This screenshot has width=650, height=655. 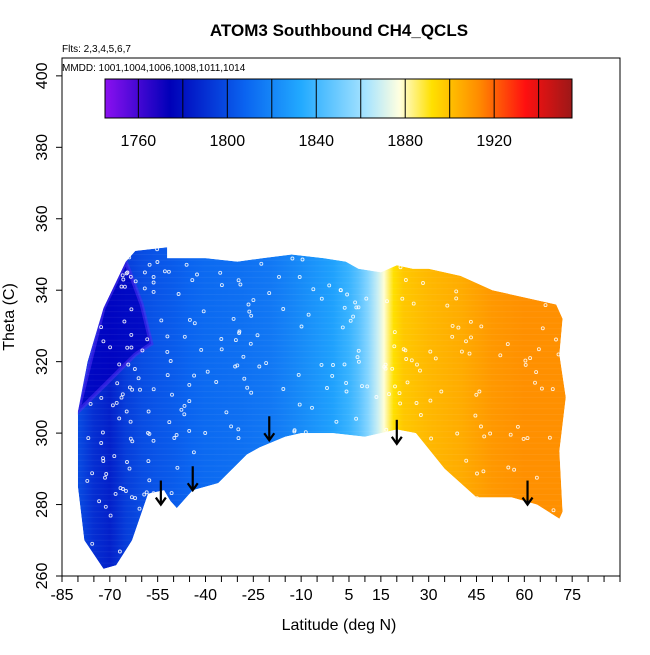 What do you see at coordinates (42, 504) in the screenshot?
I see `y-tick-label: 280` at bounding box center [42, 504].